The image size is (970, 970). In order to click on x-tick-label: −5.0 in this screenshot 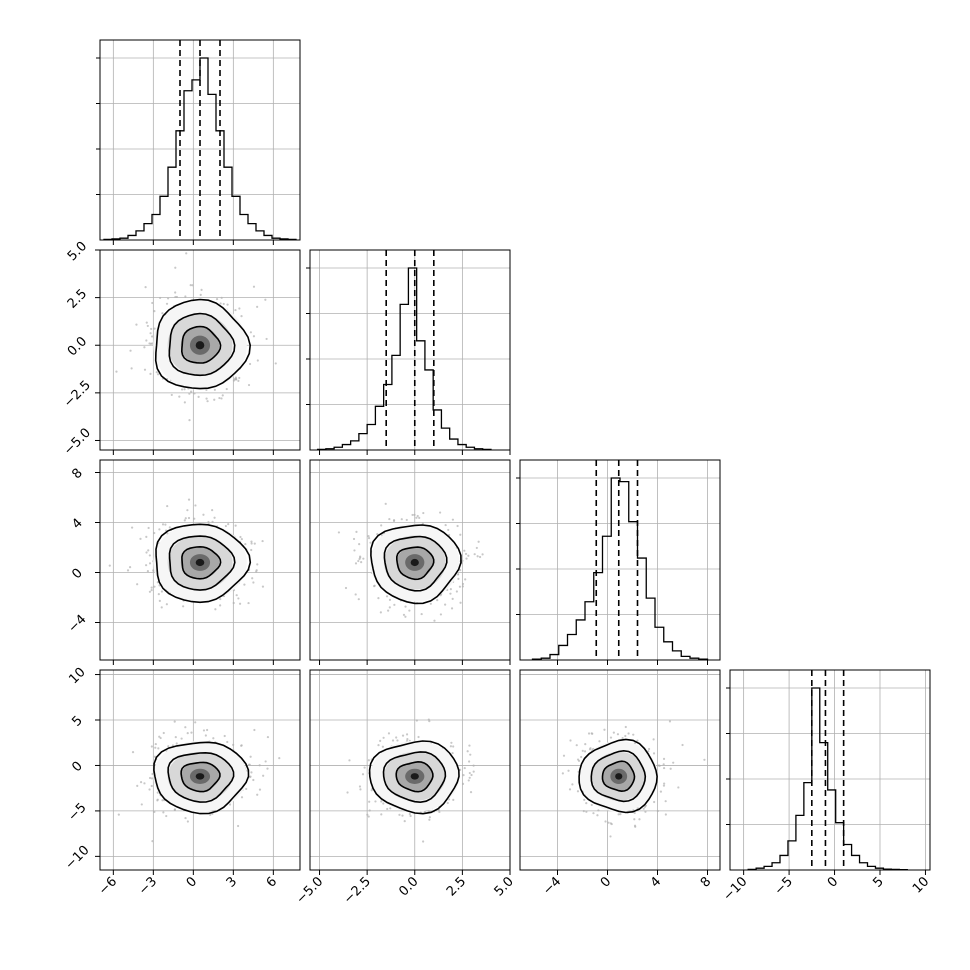, I will do `click(309, 890)`.